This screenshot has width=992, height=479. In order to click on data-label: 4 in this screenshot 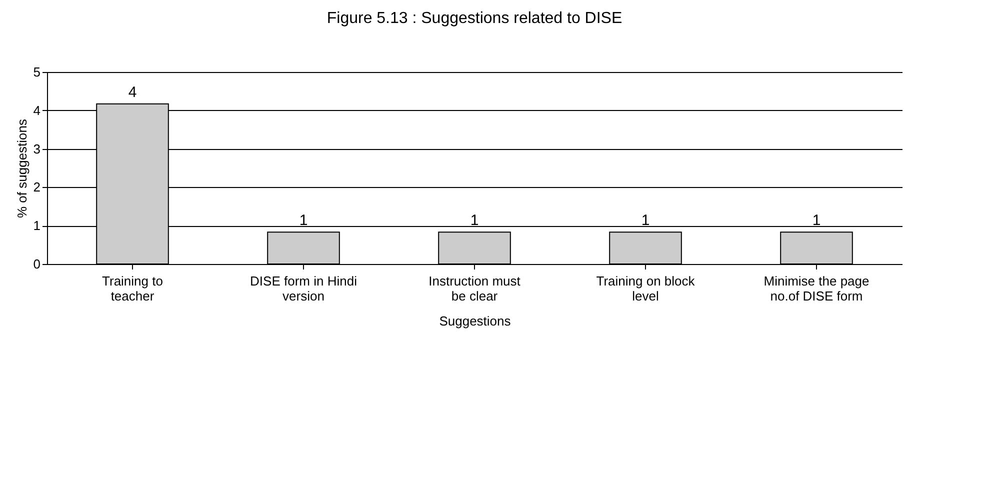, I will do `click(132, 92)`.